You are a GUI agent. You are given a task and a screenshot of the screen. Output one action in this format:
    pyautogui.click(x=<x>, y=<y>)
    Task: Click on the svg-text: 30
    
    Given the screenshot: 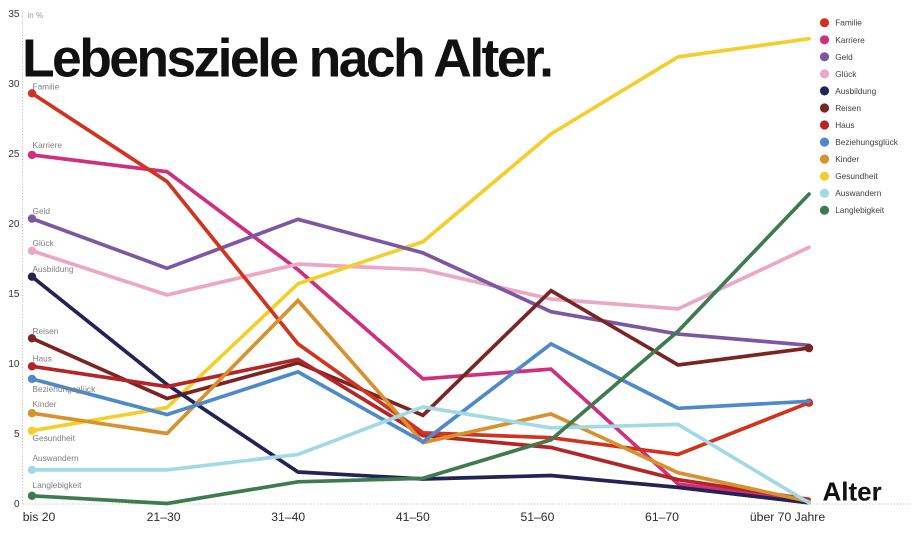 What is the action you would take?
    pyautogui.click(x=14, y=84)
    